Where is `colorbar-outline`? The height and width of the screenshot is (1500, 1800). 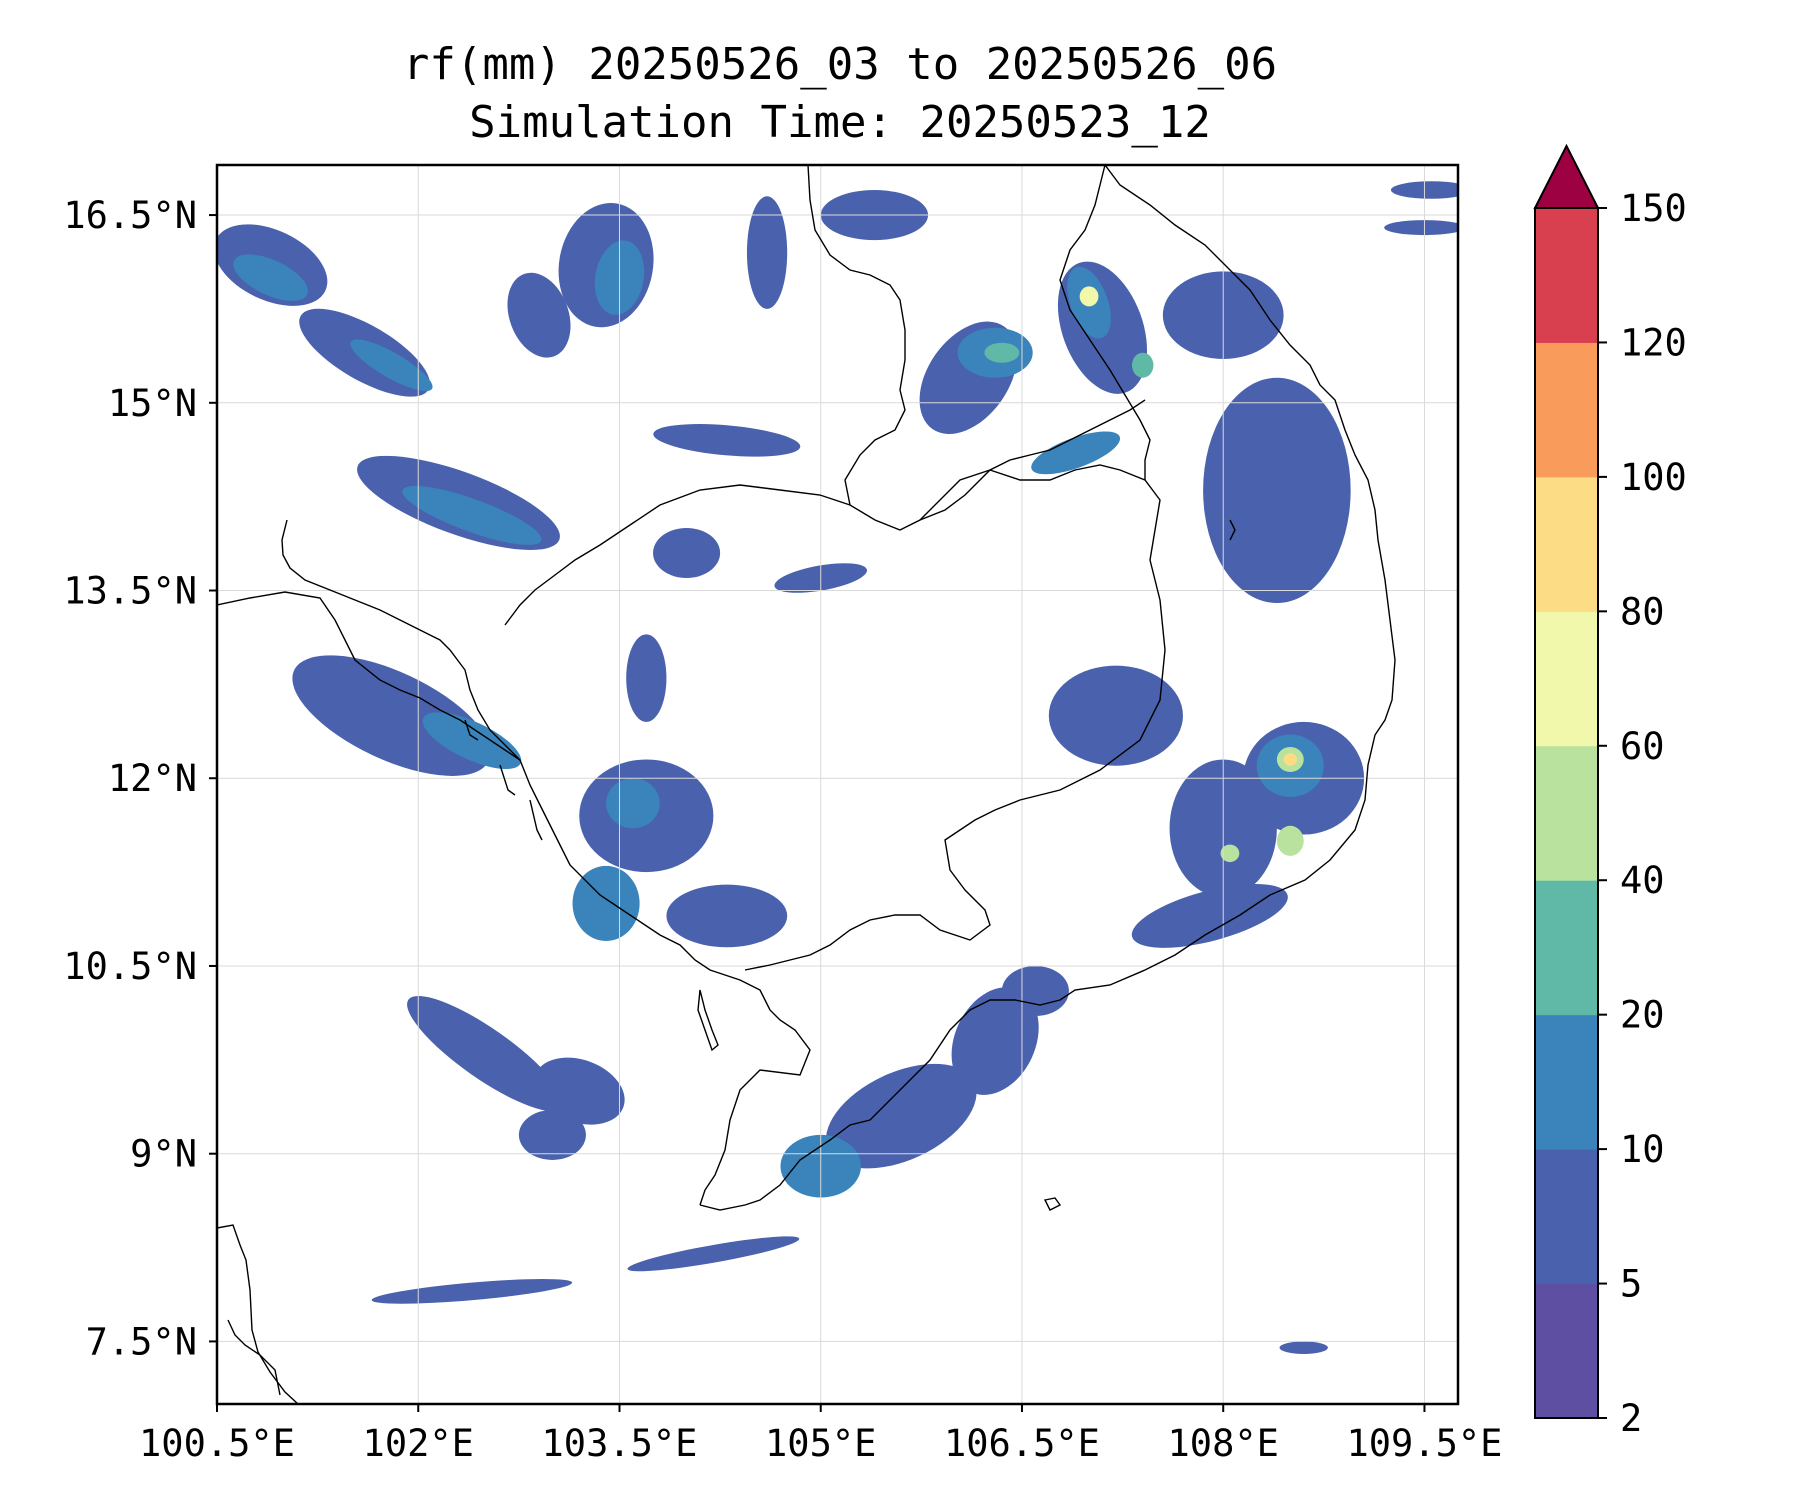
colorbar-outline is located at coordinates (1566, 813).